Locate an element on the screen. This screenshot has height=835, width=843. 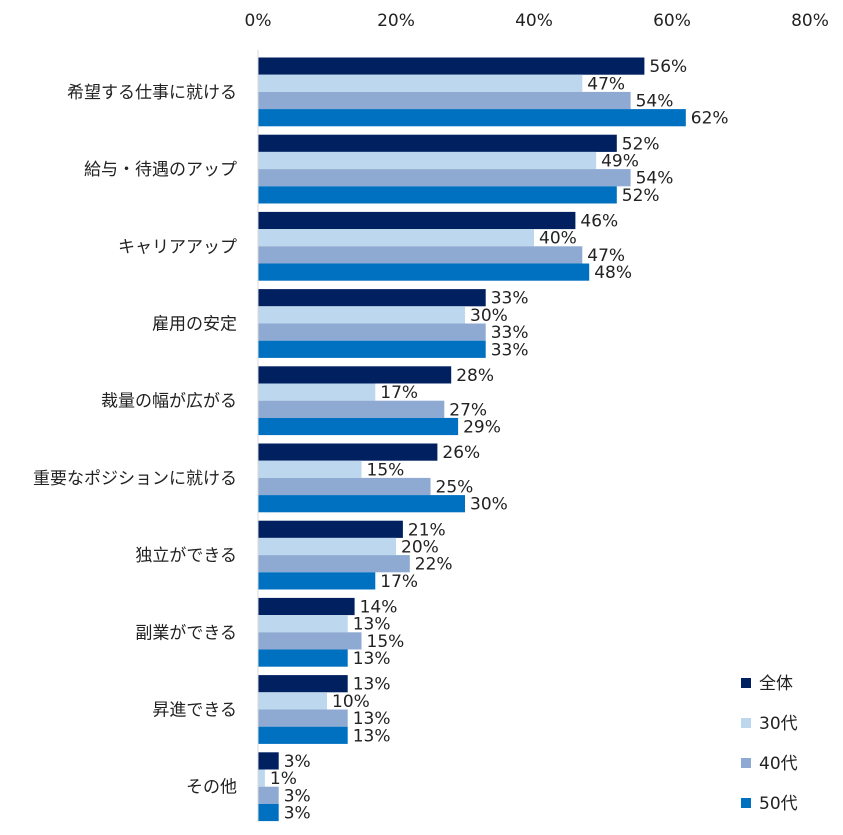
category-label: 副業ができる is located at coordinates (186, 633).